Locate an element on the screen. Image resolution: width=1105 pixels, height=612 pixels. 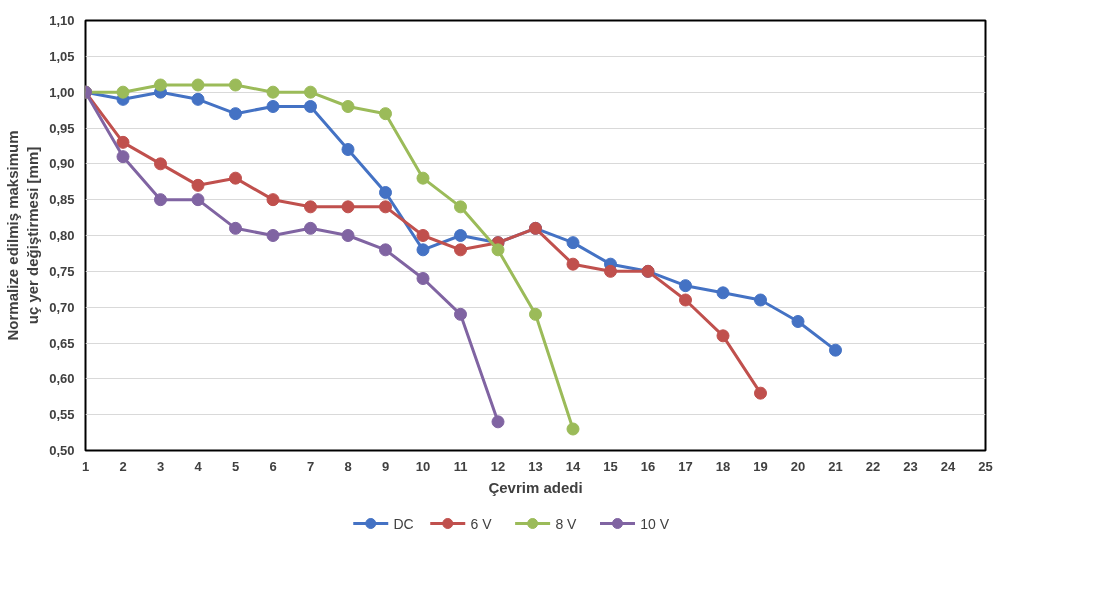
x-tick-label: 21 is located at coordinates (835, 466).